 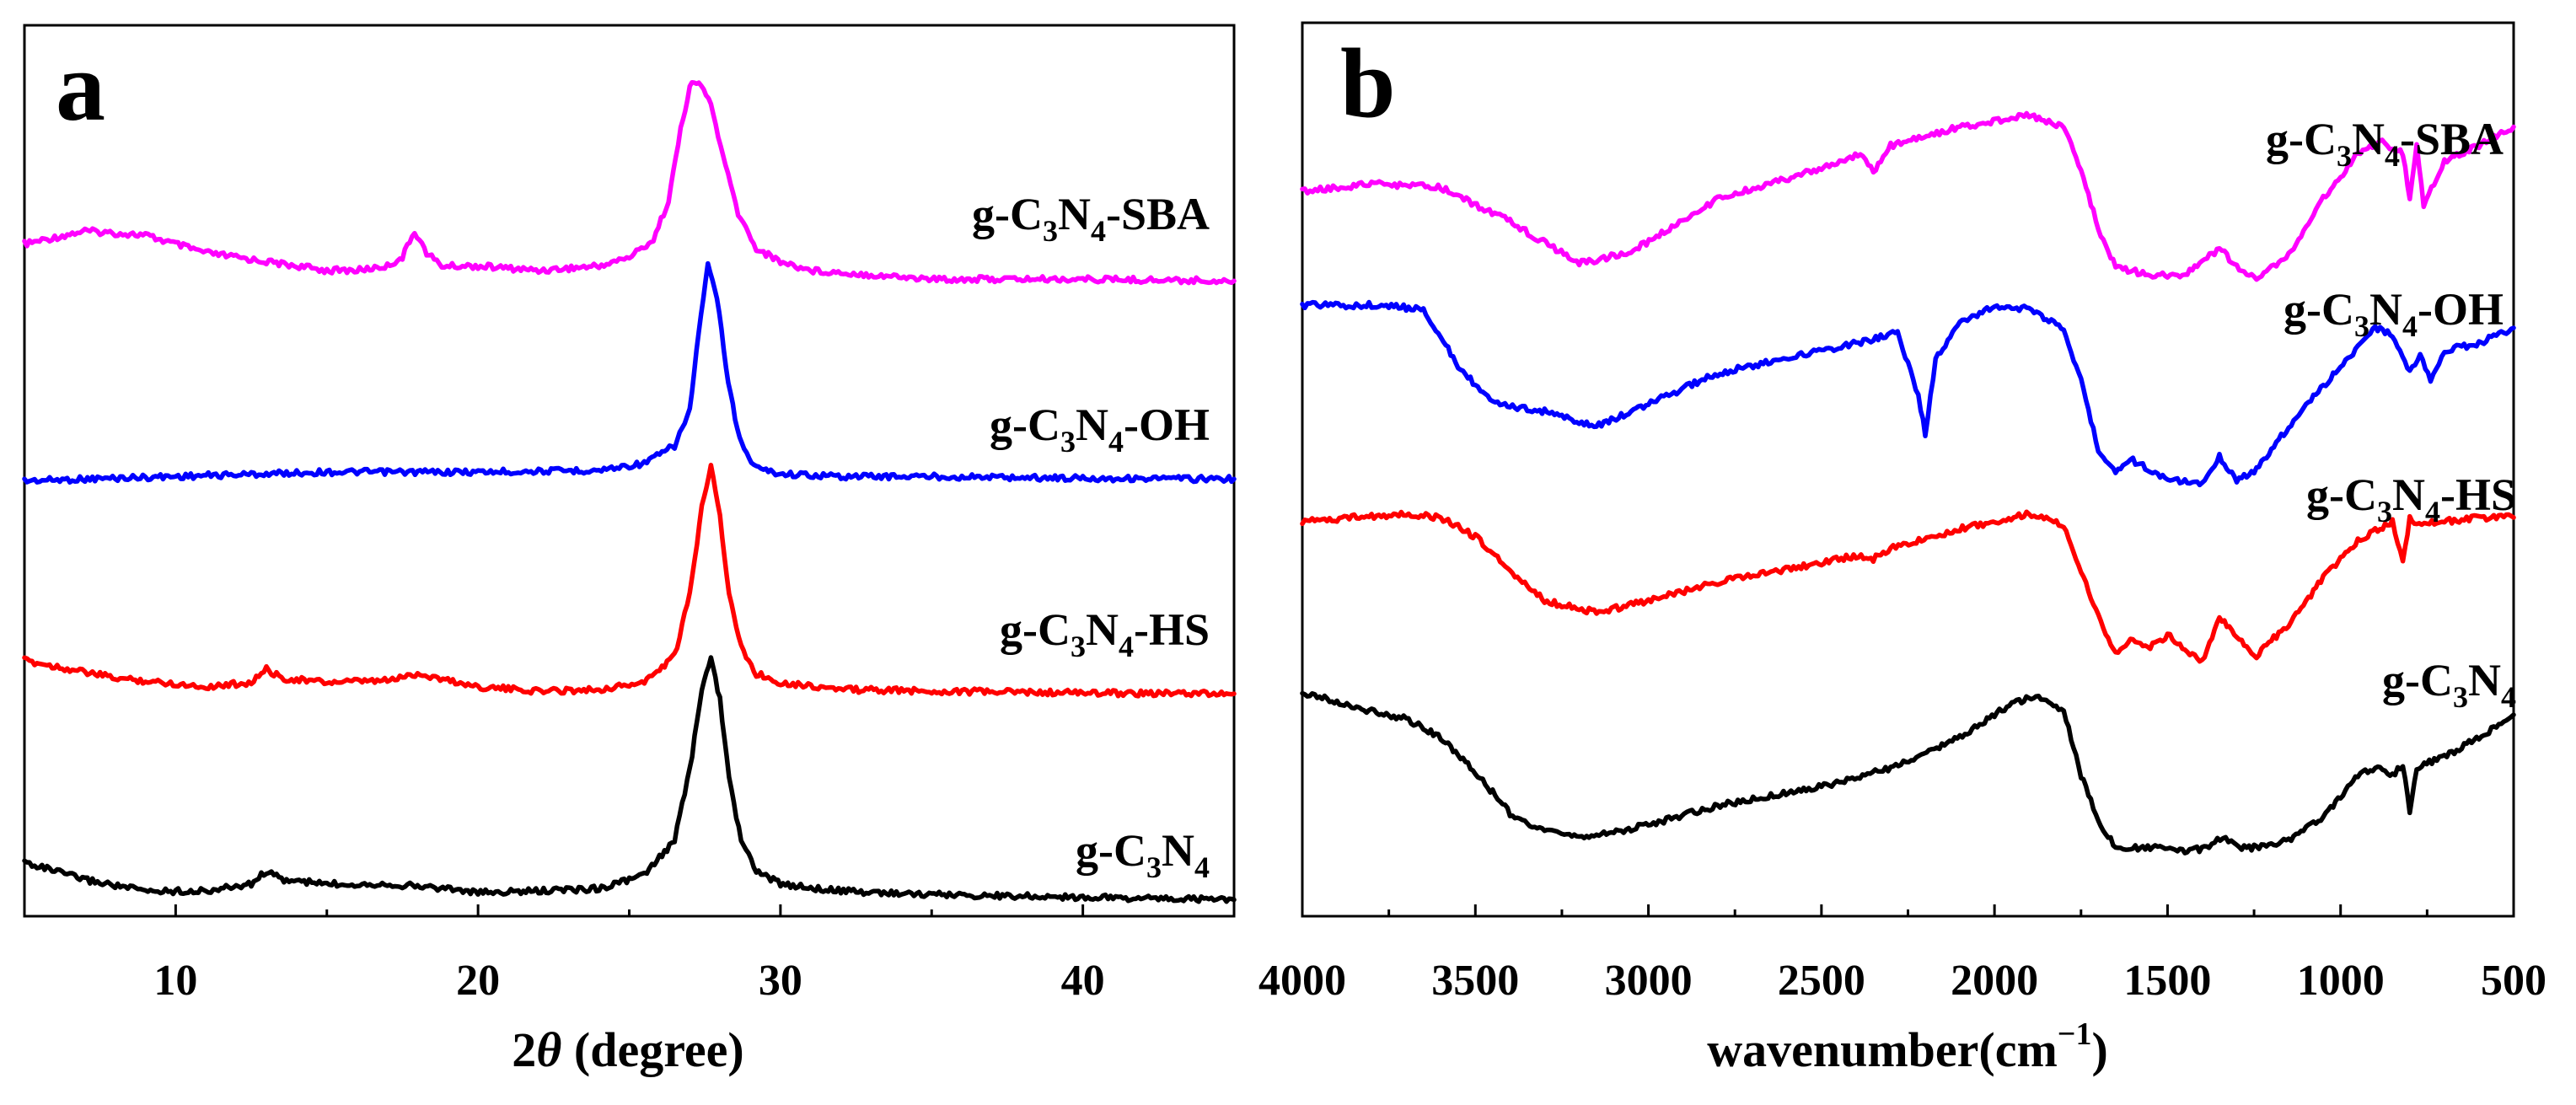 What do you see at coordinates (1091, 536) in the screenshot?
I see `panel-a-series-labels: g-C3N4-SBA g-C3N4-OH g-C3N4-HS g-C3N4` at bounding box center [1091, 536].